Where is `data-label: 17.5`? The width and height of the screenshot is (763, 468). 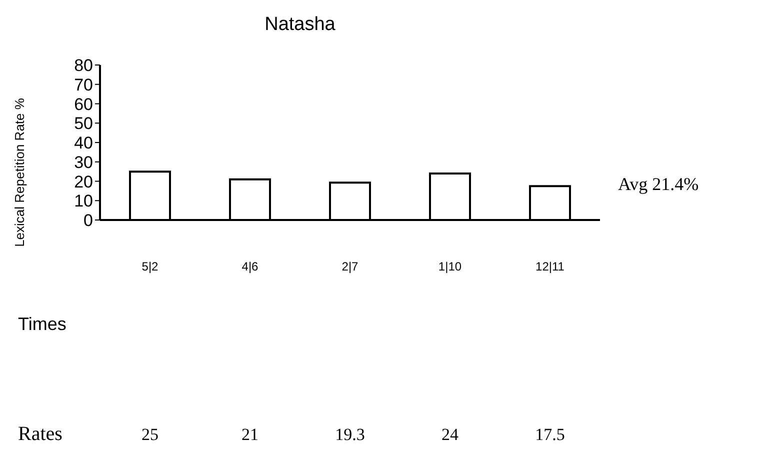
data-label: 17.5 is located at coordinates (550, 434).